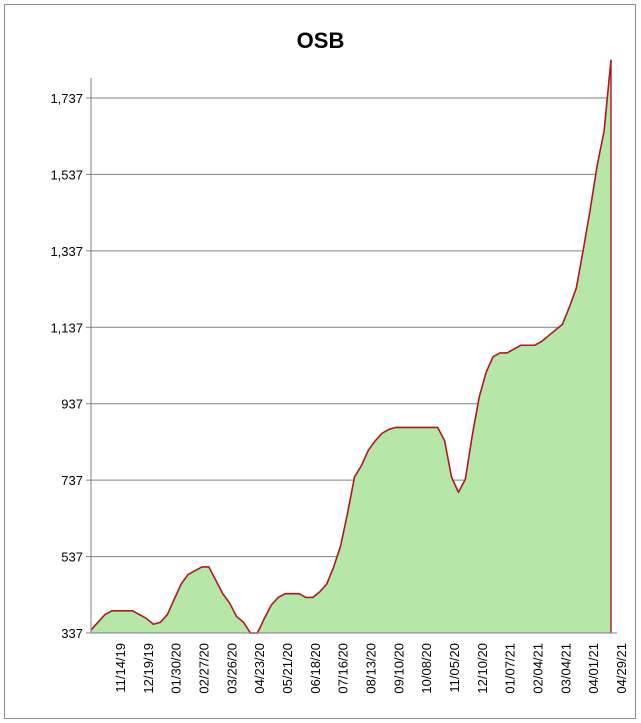  I want to click on x-tick-label: 11/14/19, so click(120, 668).